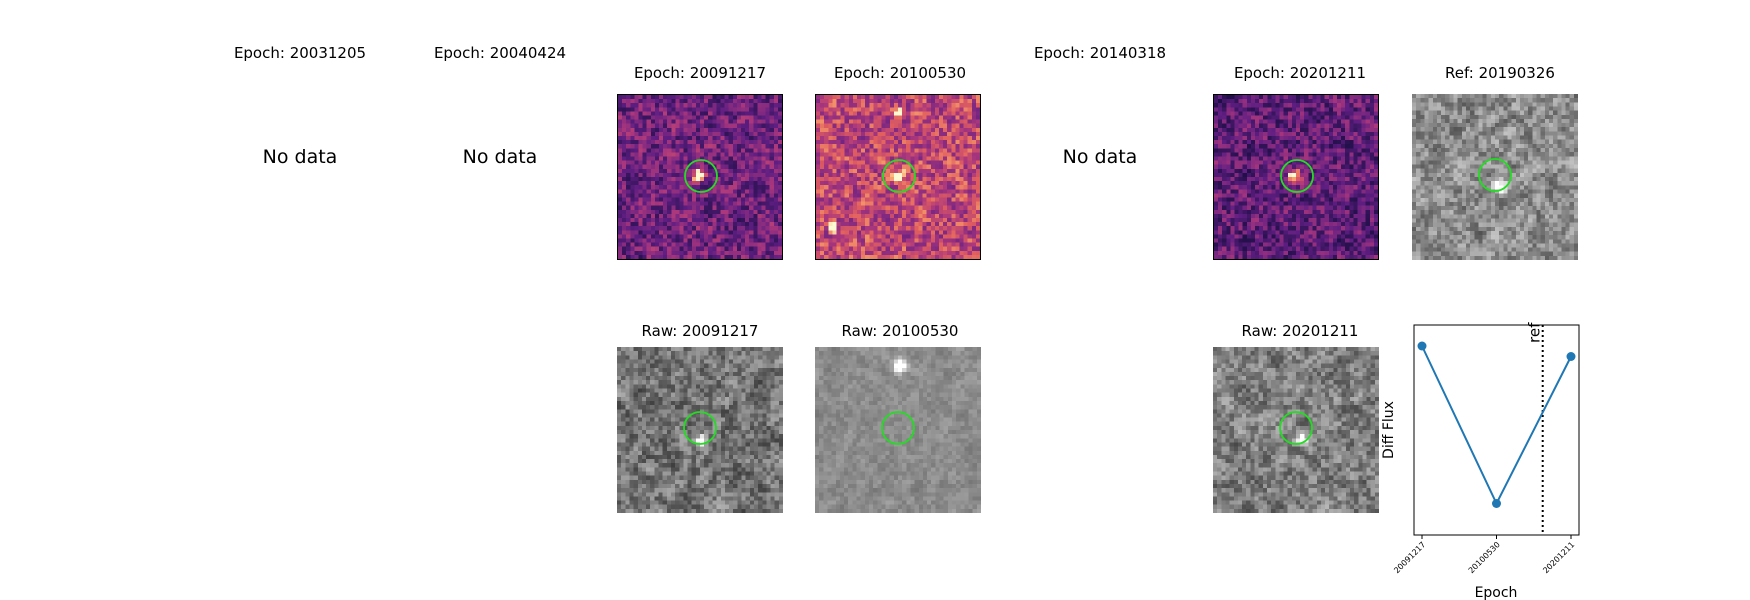 Image resolution: width=1750 pixels, height=600 pixels. I want to click on epoch-title-2: Epoch: 20040424, so click(500, 53).